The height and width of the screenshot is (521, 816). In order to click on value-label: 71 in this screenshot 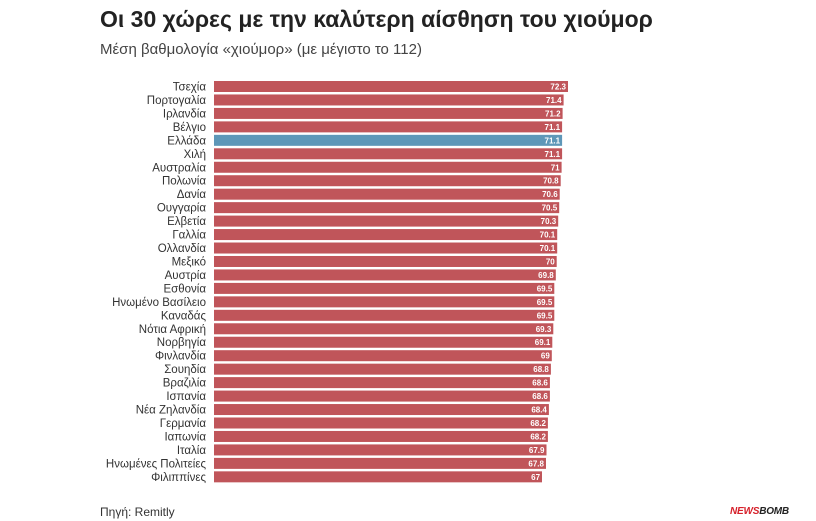, I will do `click(555, 167)`.